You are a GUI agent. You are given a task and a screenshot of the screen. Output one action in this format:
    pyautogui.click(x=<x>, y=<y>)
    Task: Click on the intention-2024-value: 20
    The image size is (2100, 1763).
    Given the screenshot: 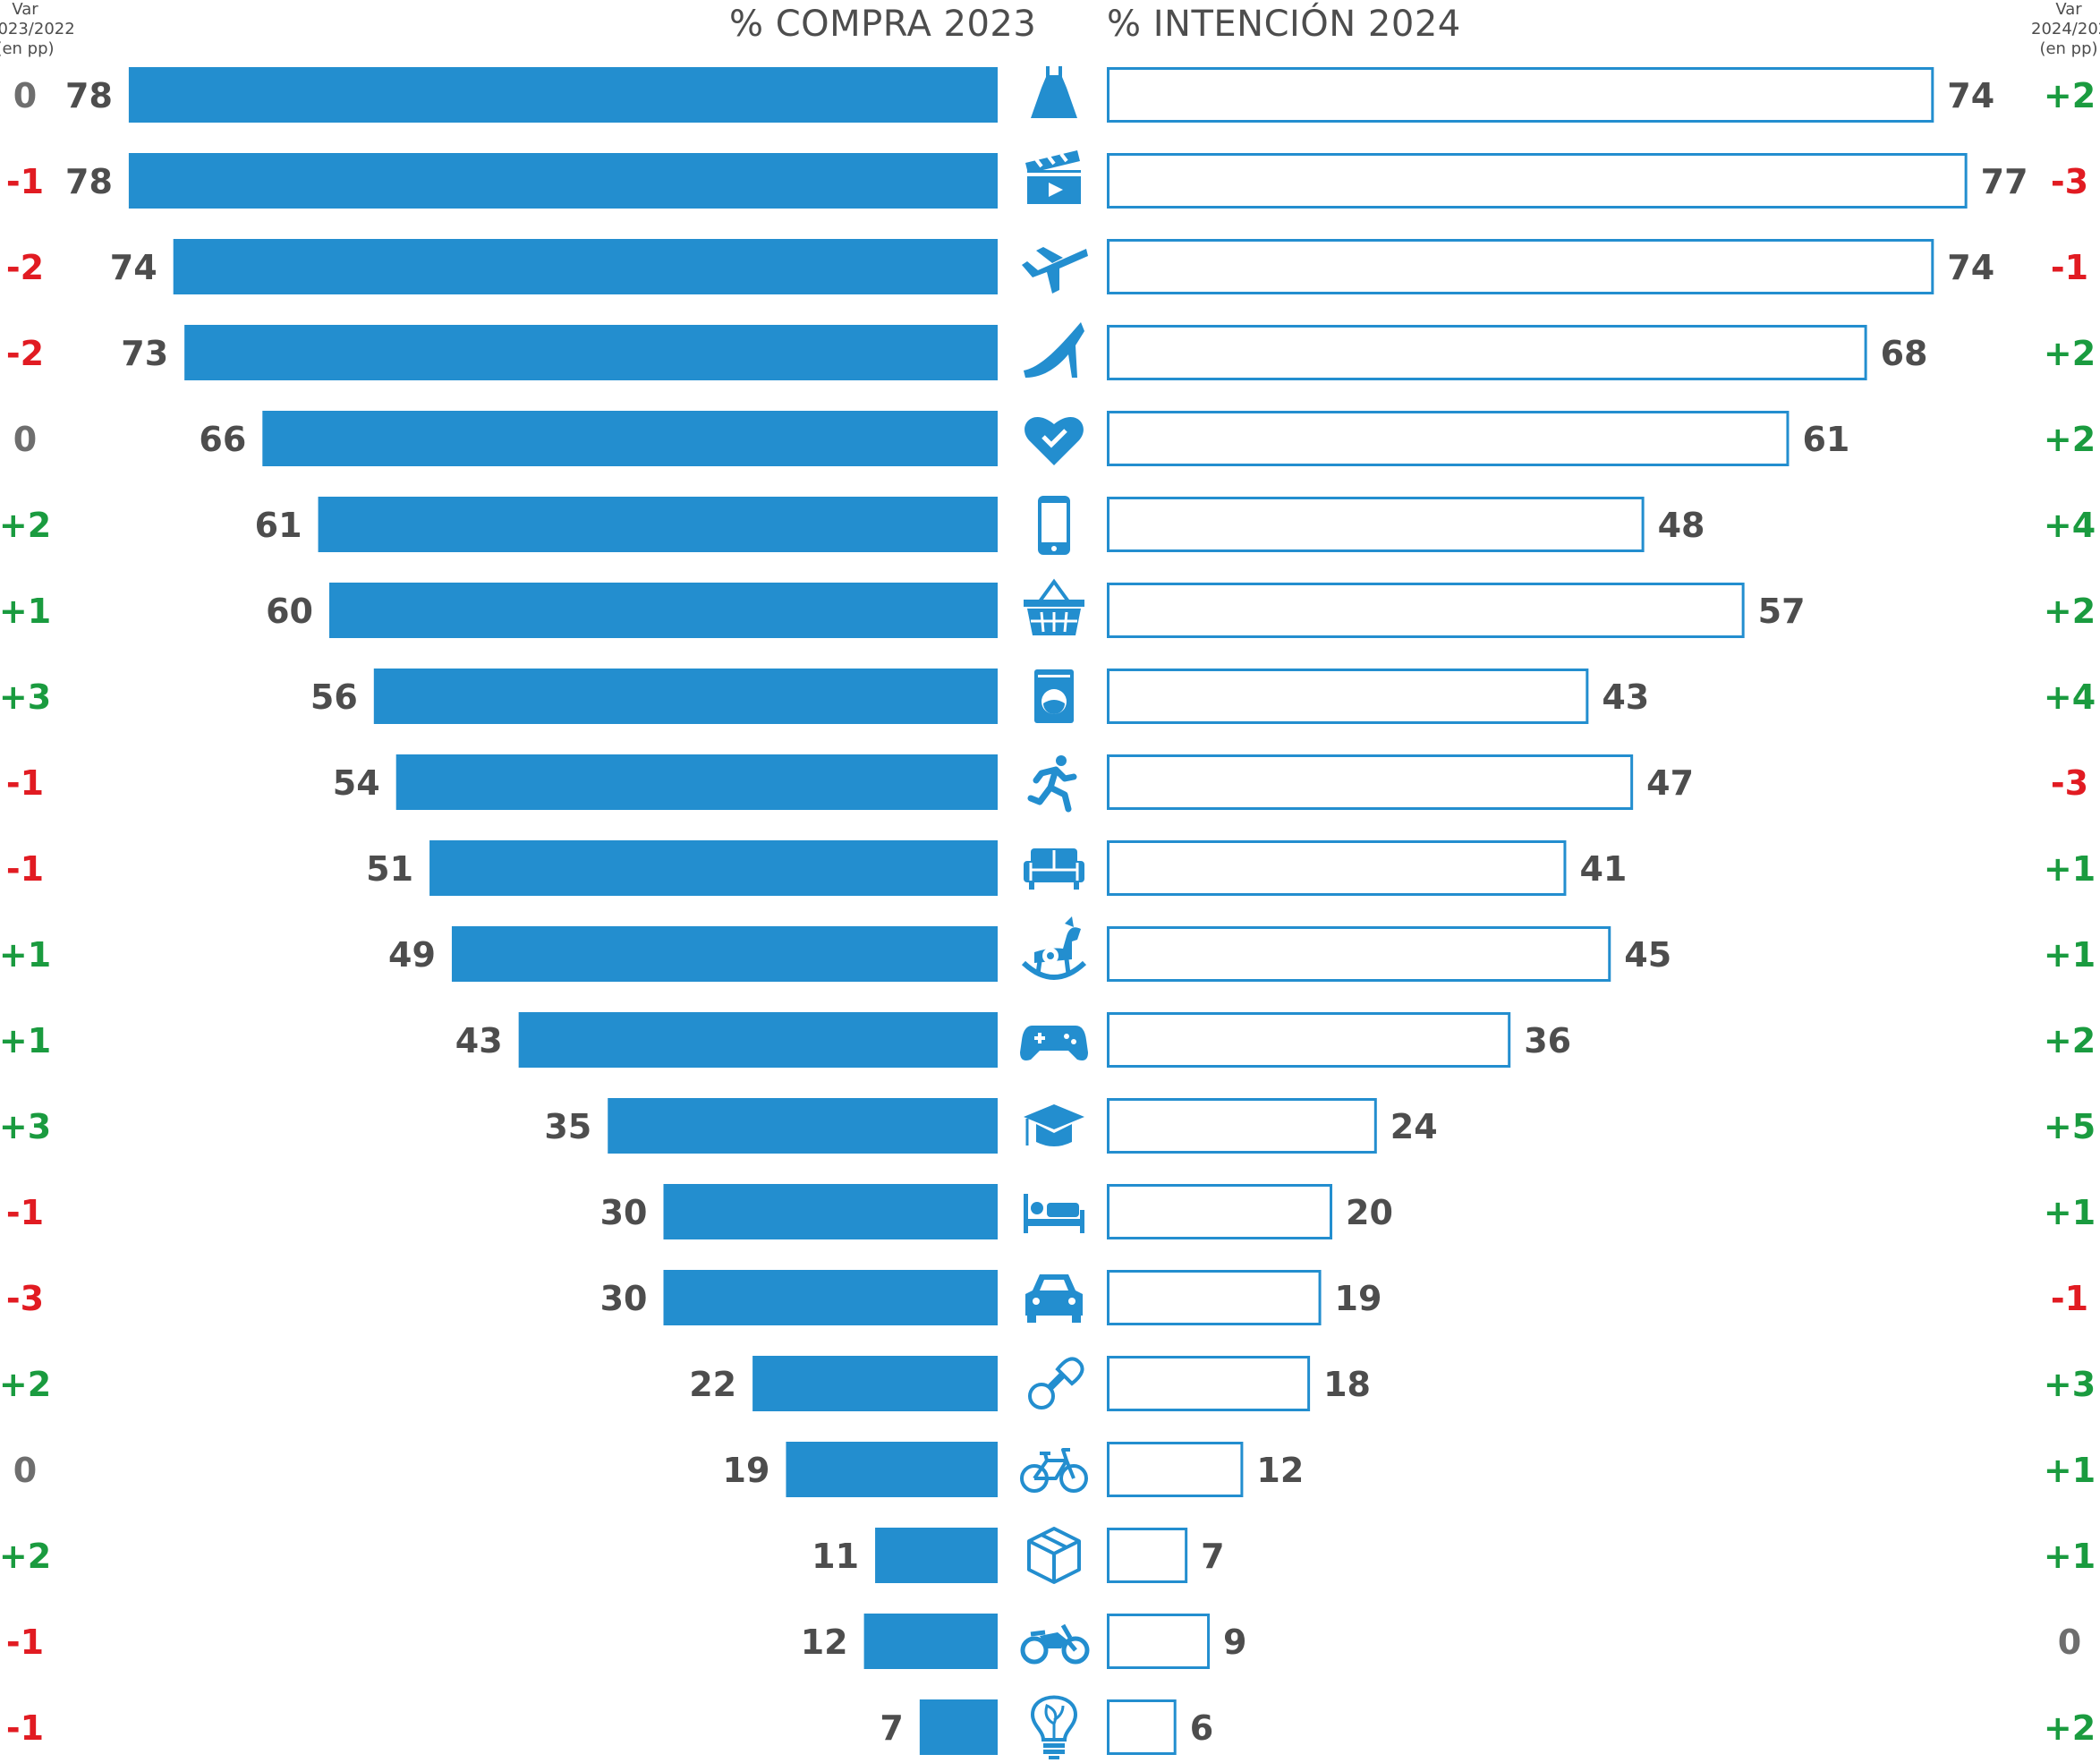 What is the action you would take?
    pyautogui.click(x=1369, y=1212)
    